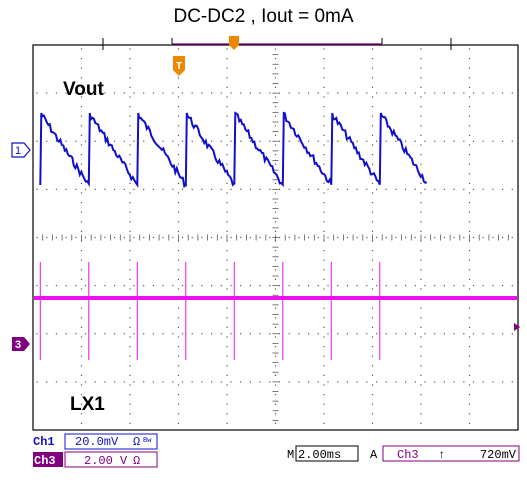 The image size is (527, 483). Describe the element at coordinates (408, 455) in the screenshot. I see `trigger-source: Ch3` at that location.